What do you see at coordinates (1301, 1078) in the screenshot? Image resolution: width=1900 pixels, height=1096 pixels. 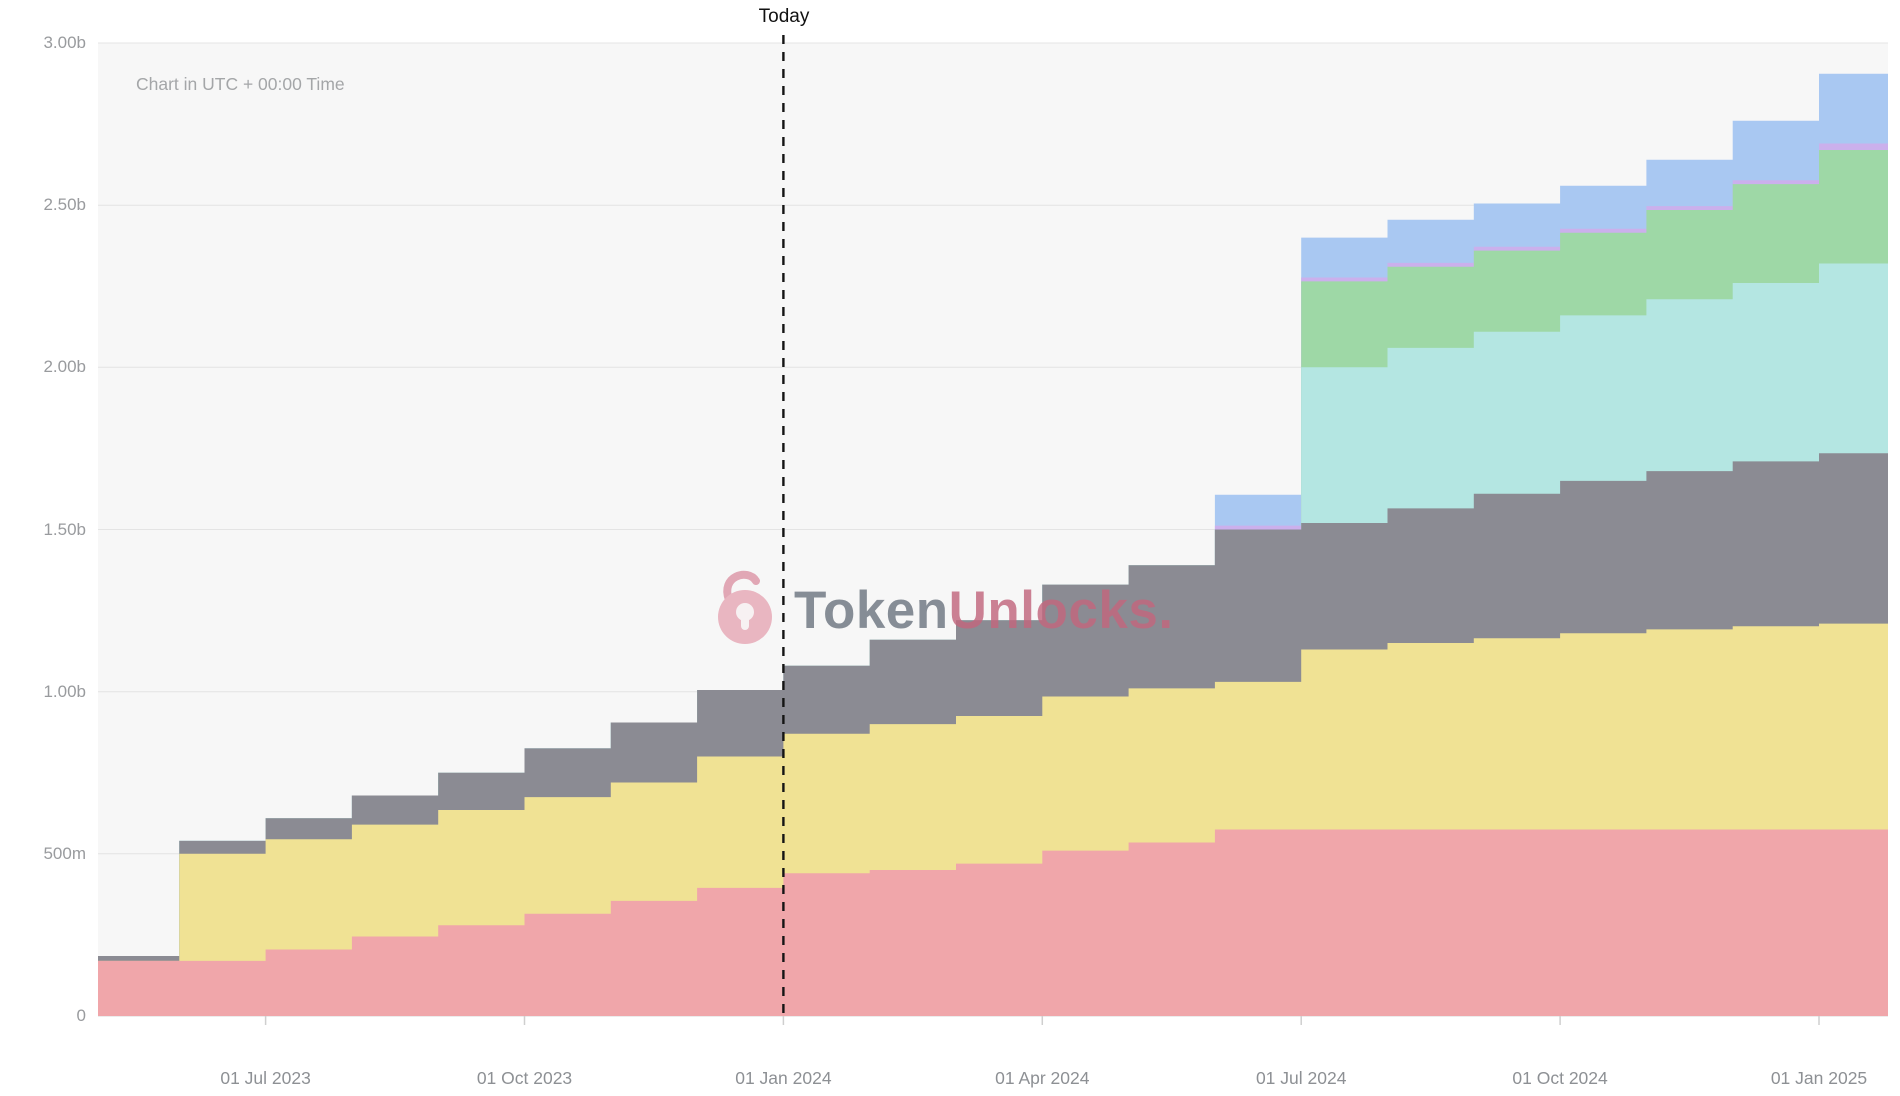 I see `x-tick-label: 01 Jul 2024` at bounding box center [1301, 1078].